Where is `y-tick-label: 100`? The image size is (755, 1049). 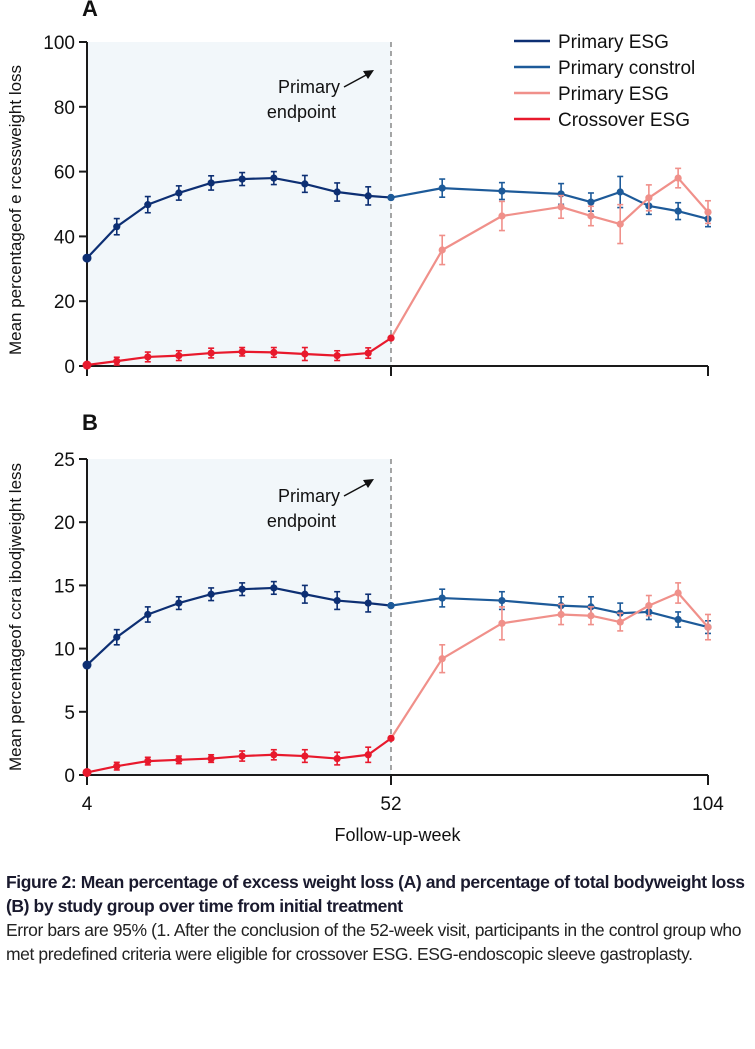
y-tick-label: 100 is located at coordinates (59, 43).